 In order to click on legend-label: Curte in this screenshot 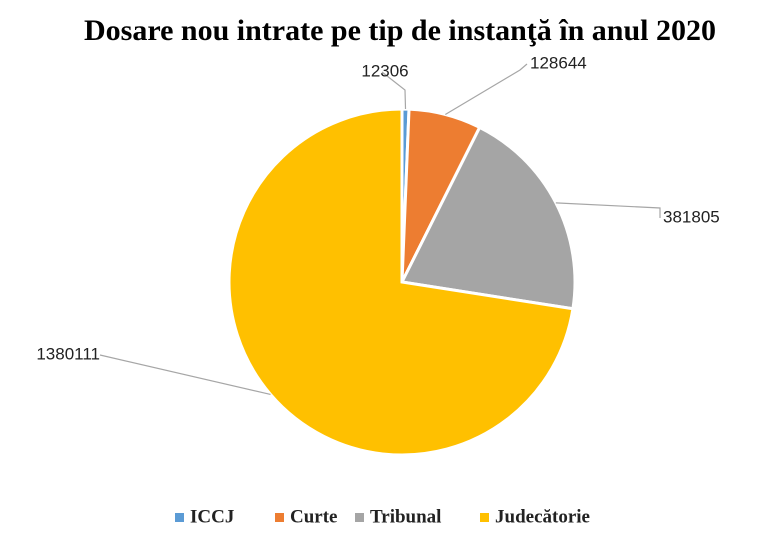, I will do `click(313, 516)`.